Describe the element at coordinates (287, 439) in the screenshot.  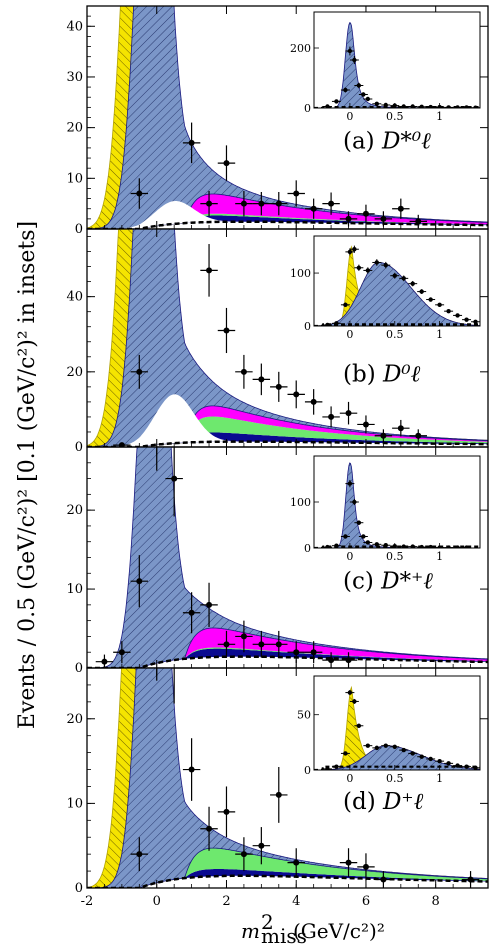
I see `navy-component-area` at that location.